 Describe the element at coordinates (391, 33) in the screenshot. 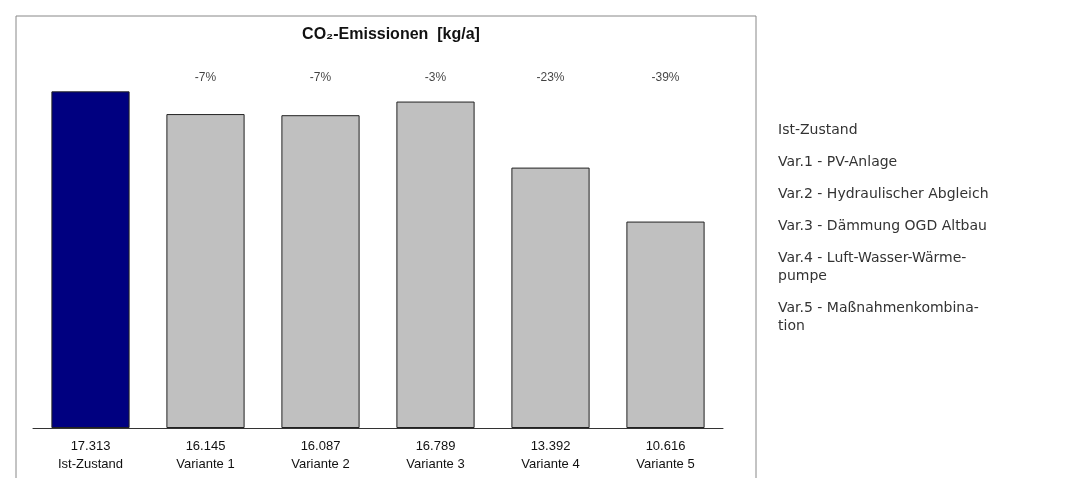

I see `chart-title: CO₂-Emissionen [kg/a]` at that location.